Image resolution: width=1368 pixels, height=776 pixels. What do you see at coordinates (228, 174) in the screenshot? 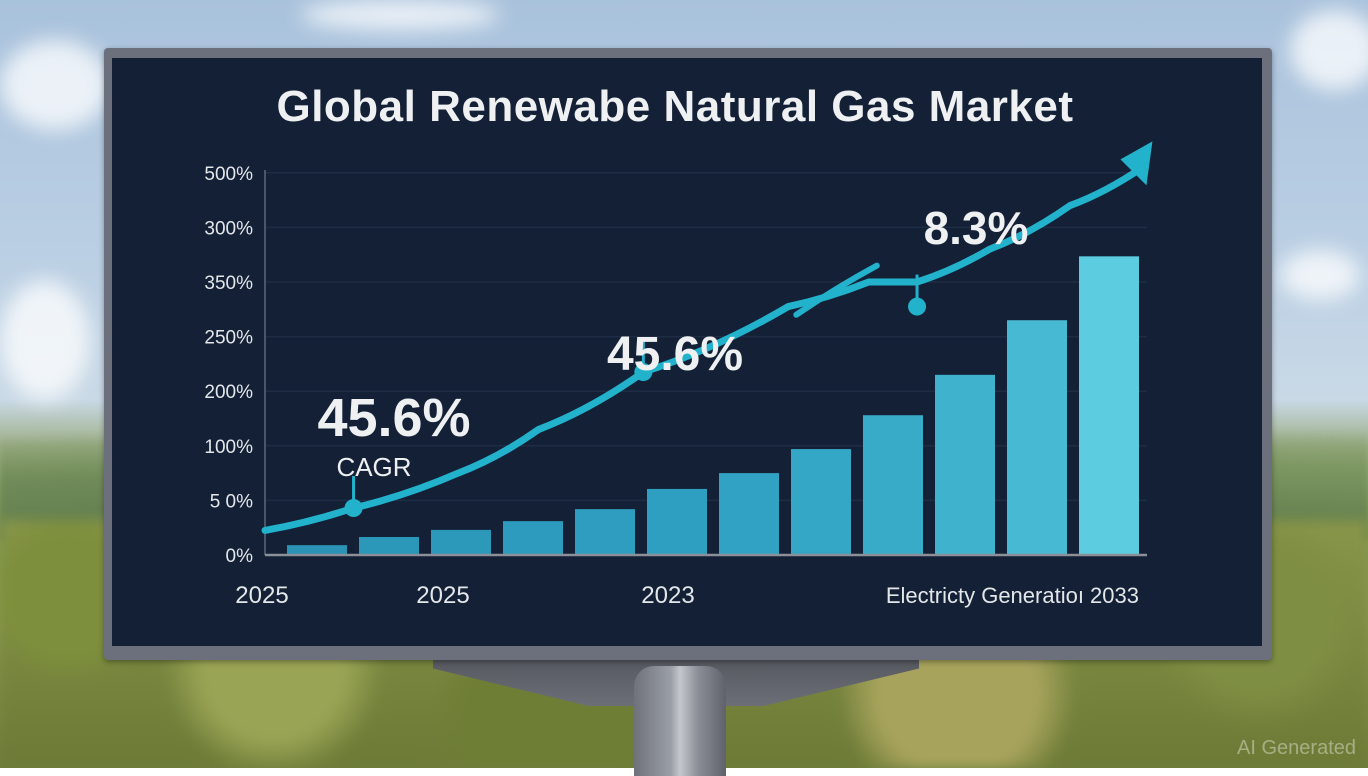
I see `y-tick-label: 500%` at bounding box center [228, 174].